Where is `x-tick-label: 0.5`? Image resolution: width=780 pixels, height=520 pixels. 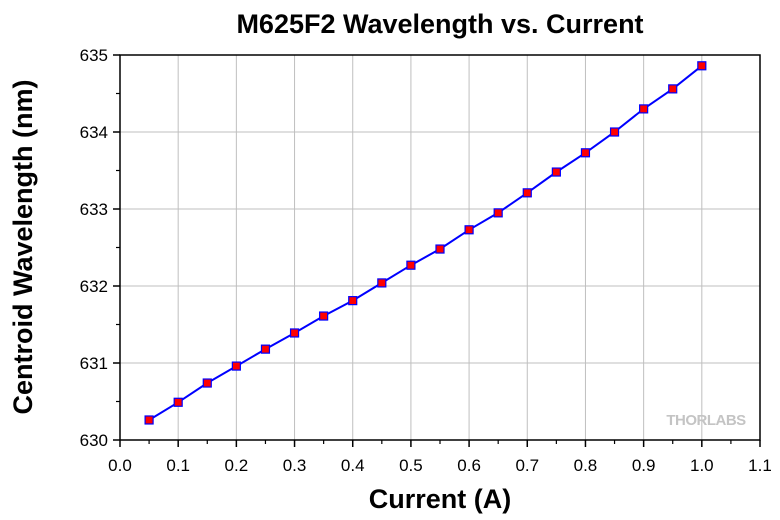
x-tick-label: 0.5 is located at coordinates (411, 465).